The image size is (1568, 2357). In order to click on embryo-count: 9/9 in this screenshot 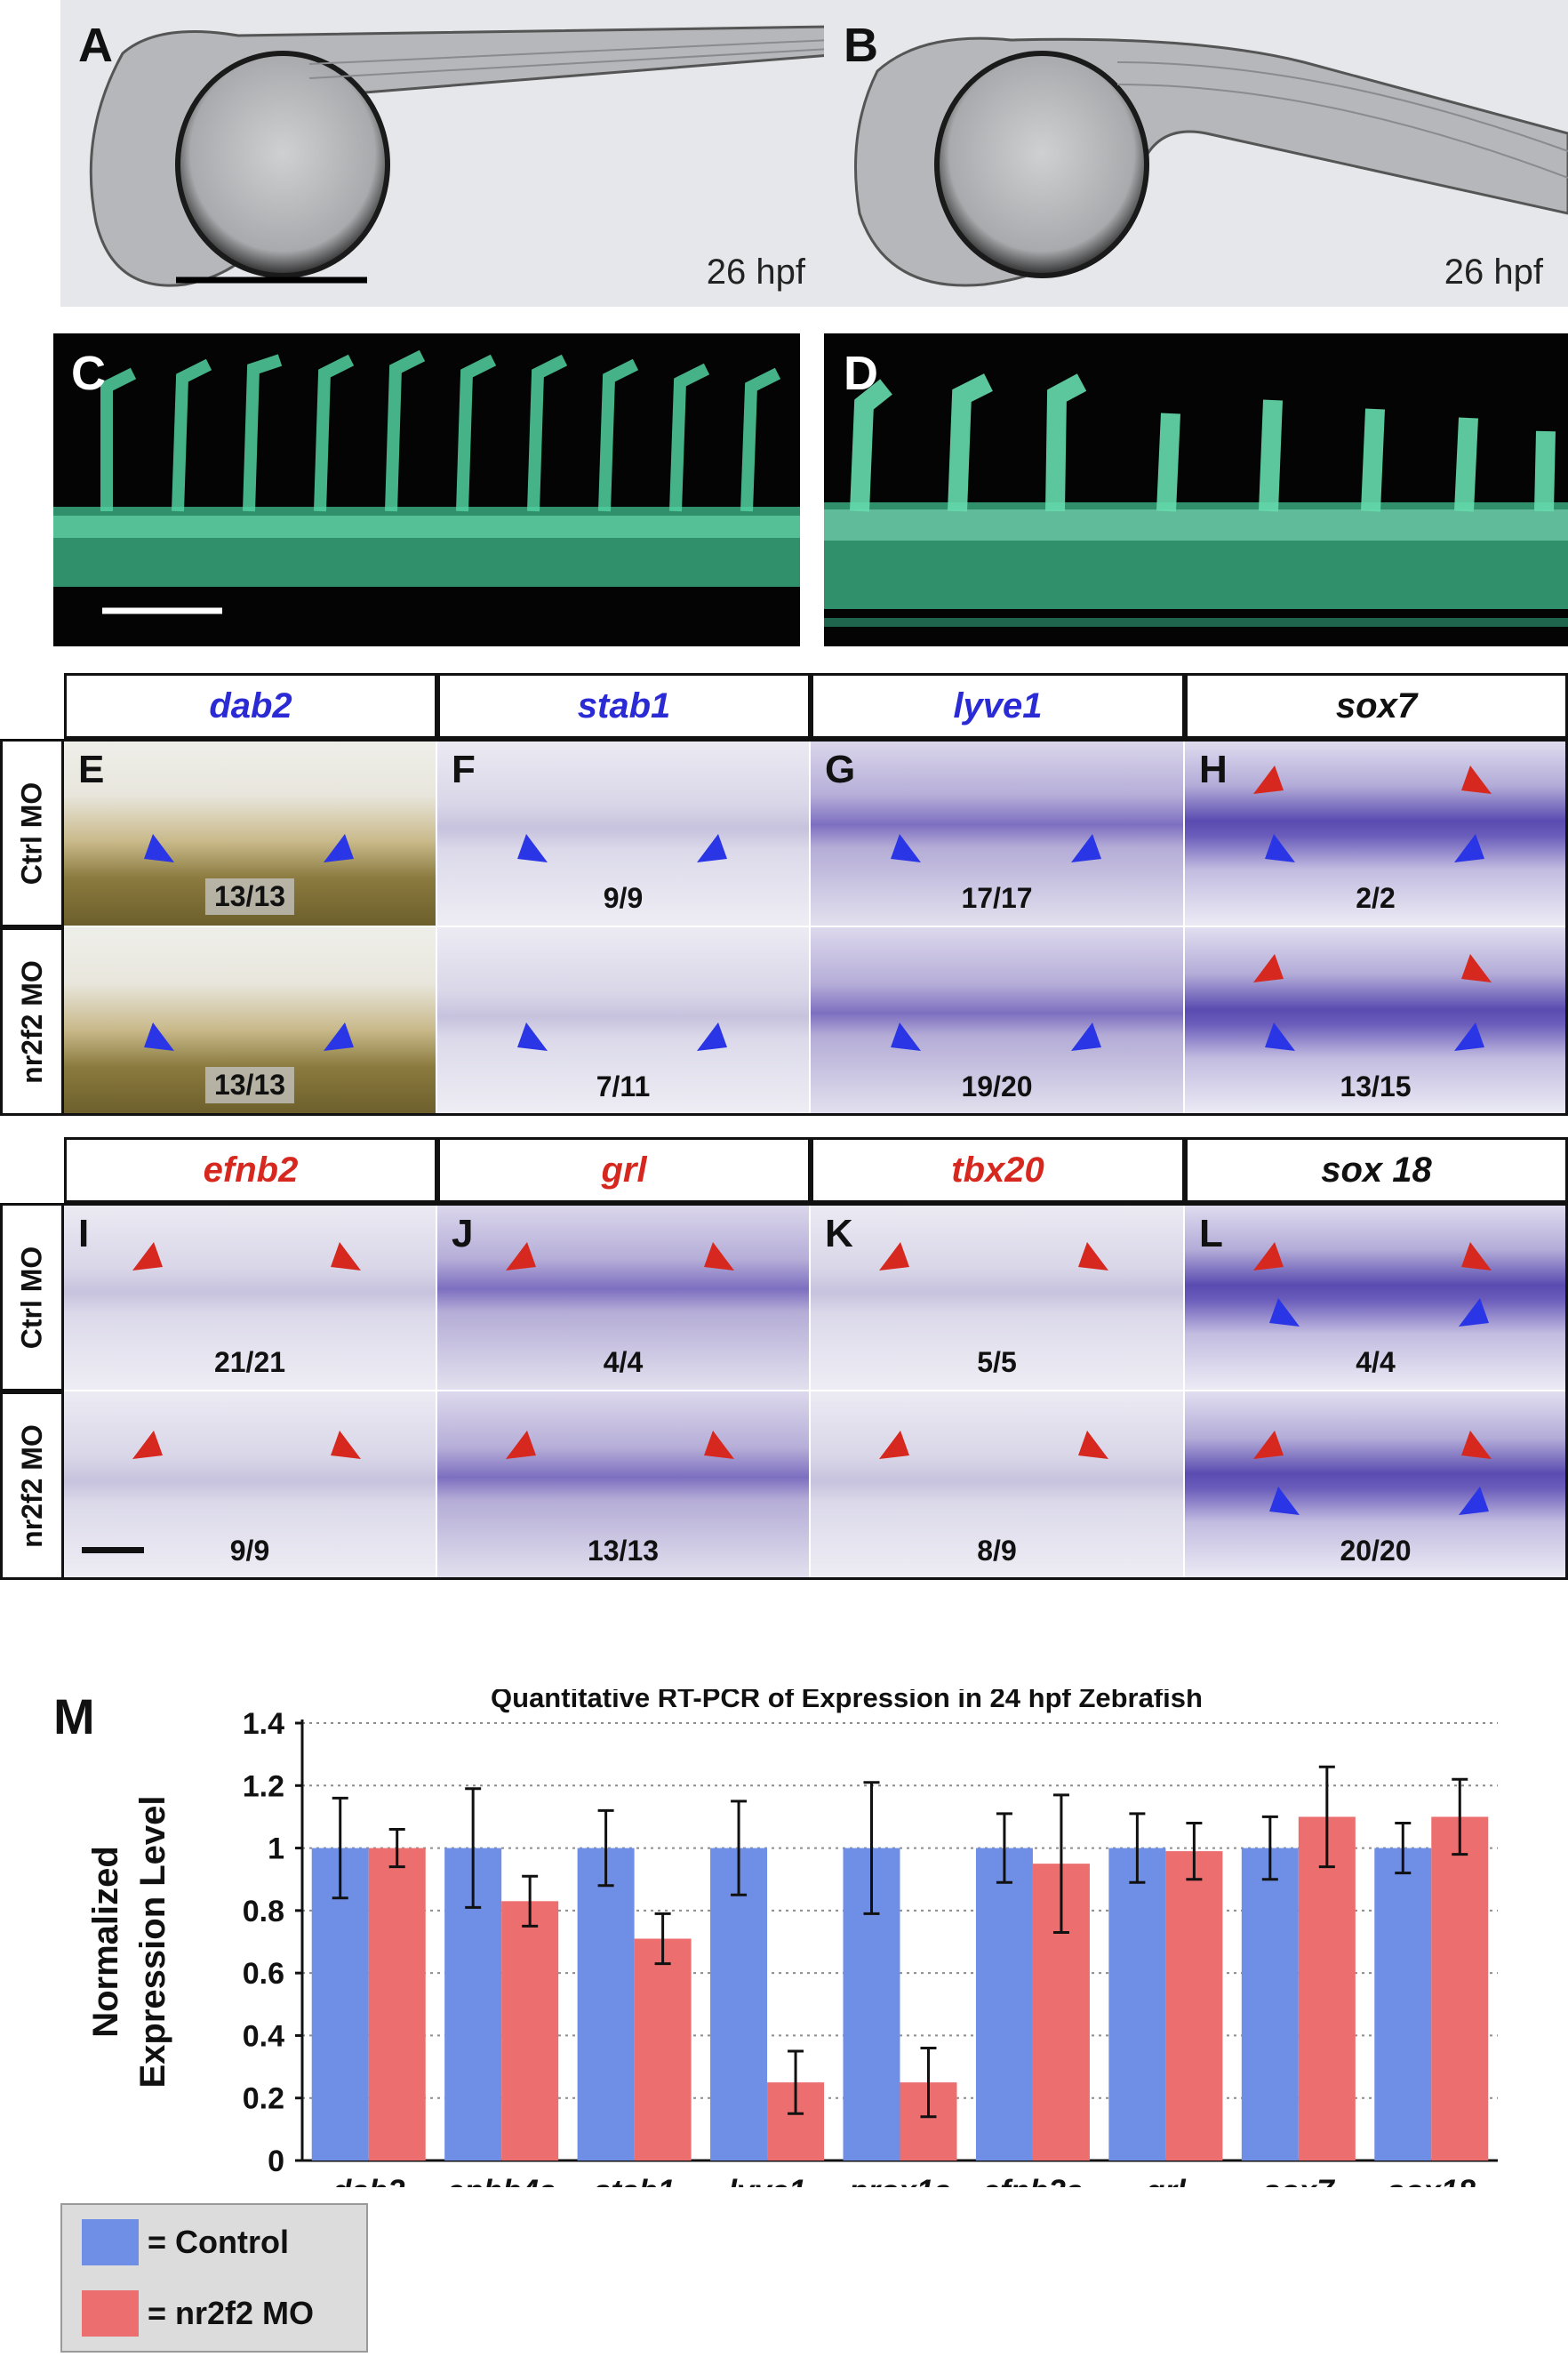, I will do `click(623, 898)`.